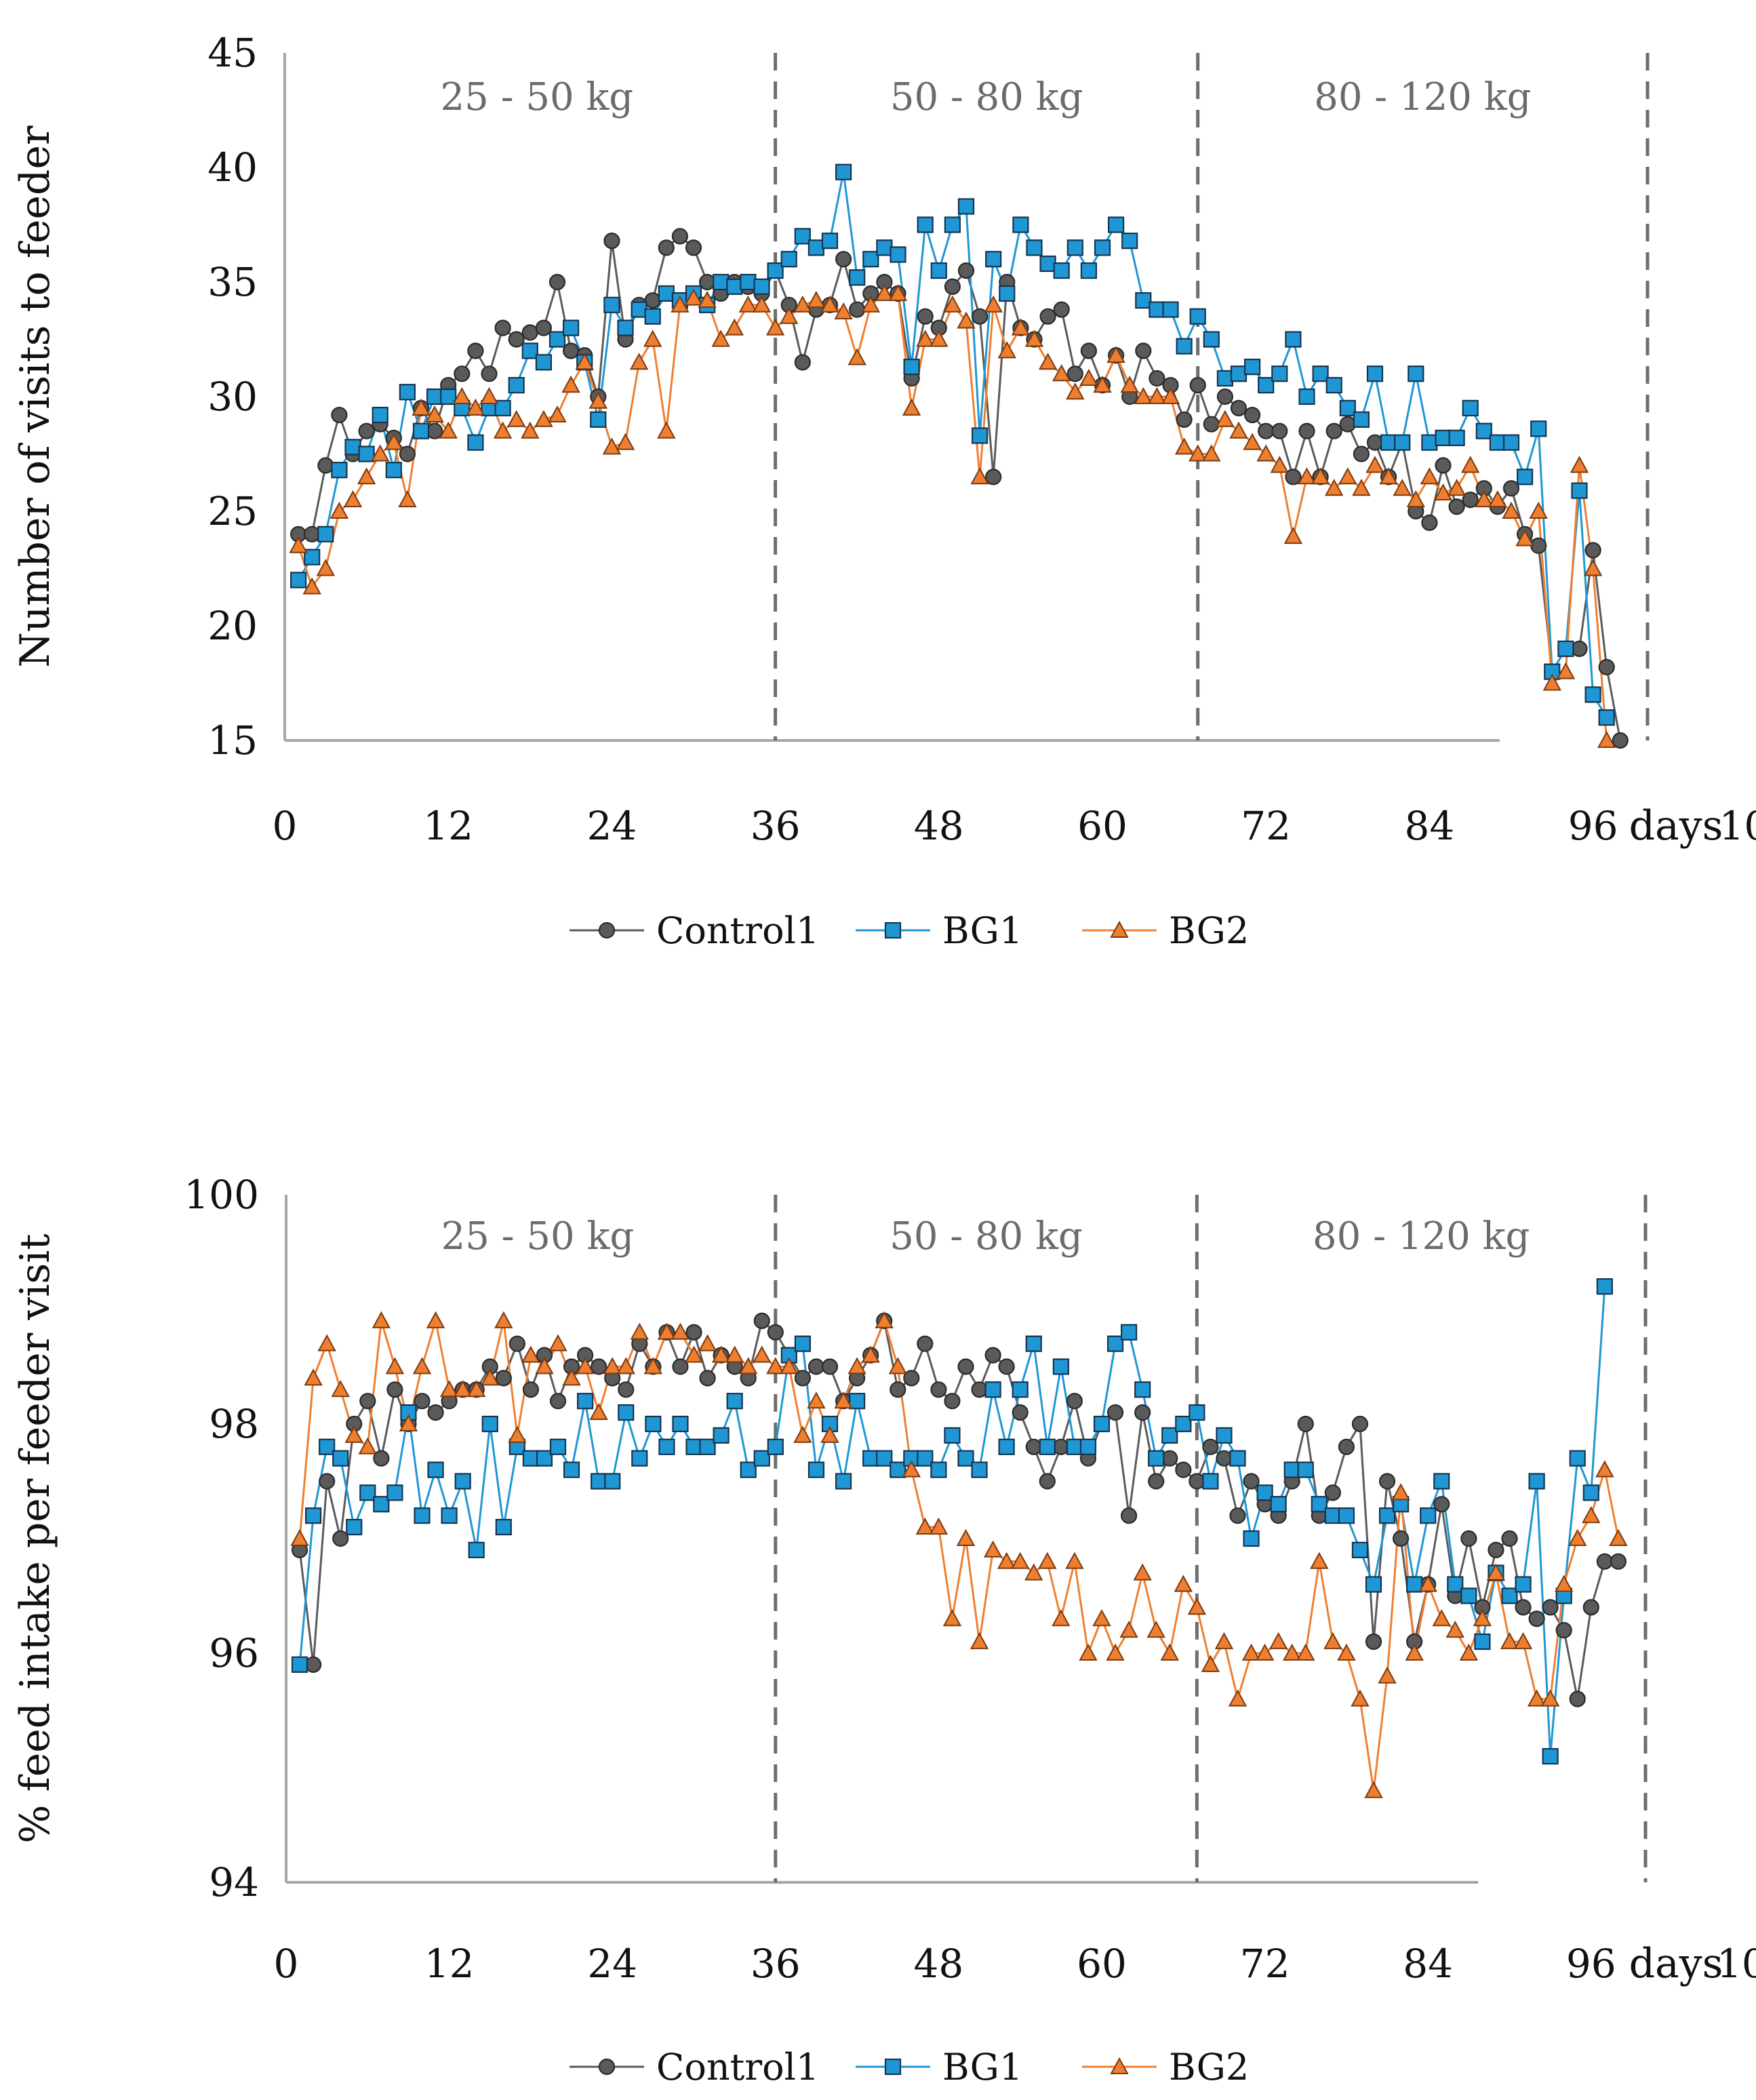  What do you see at coordinates (986, 1236) in the screenshot?
I see `phase-label: 50 - 80 kg` at bounding box center [986, 1236].